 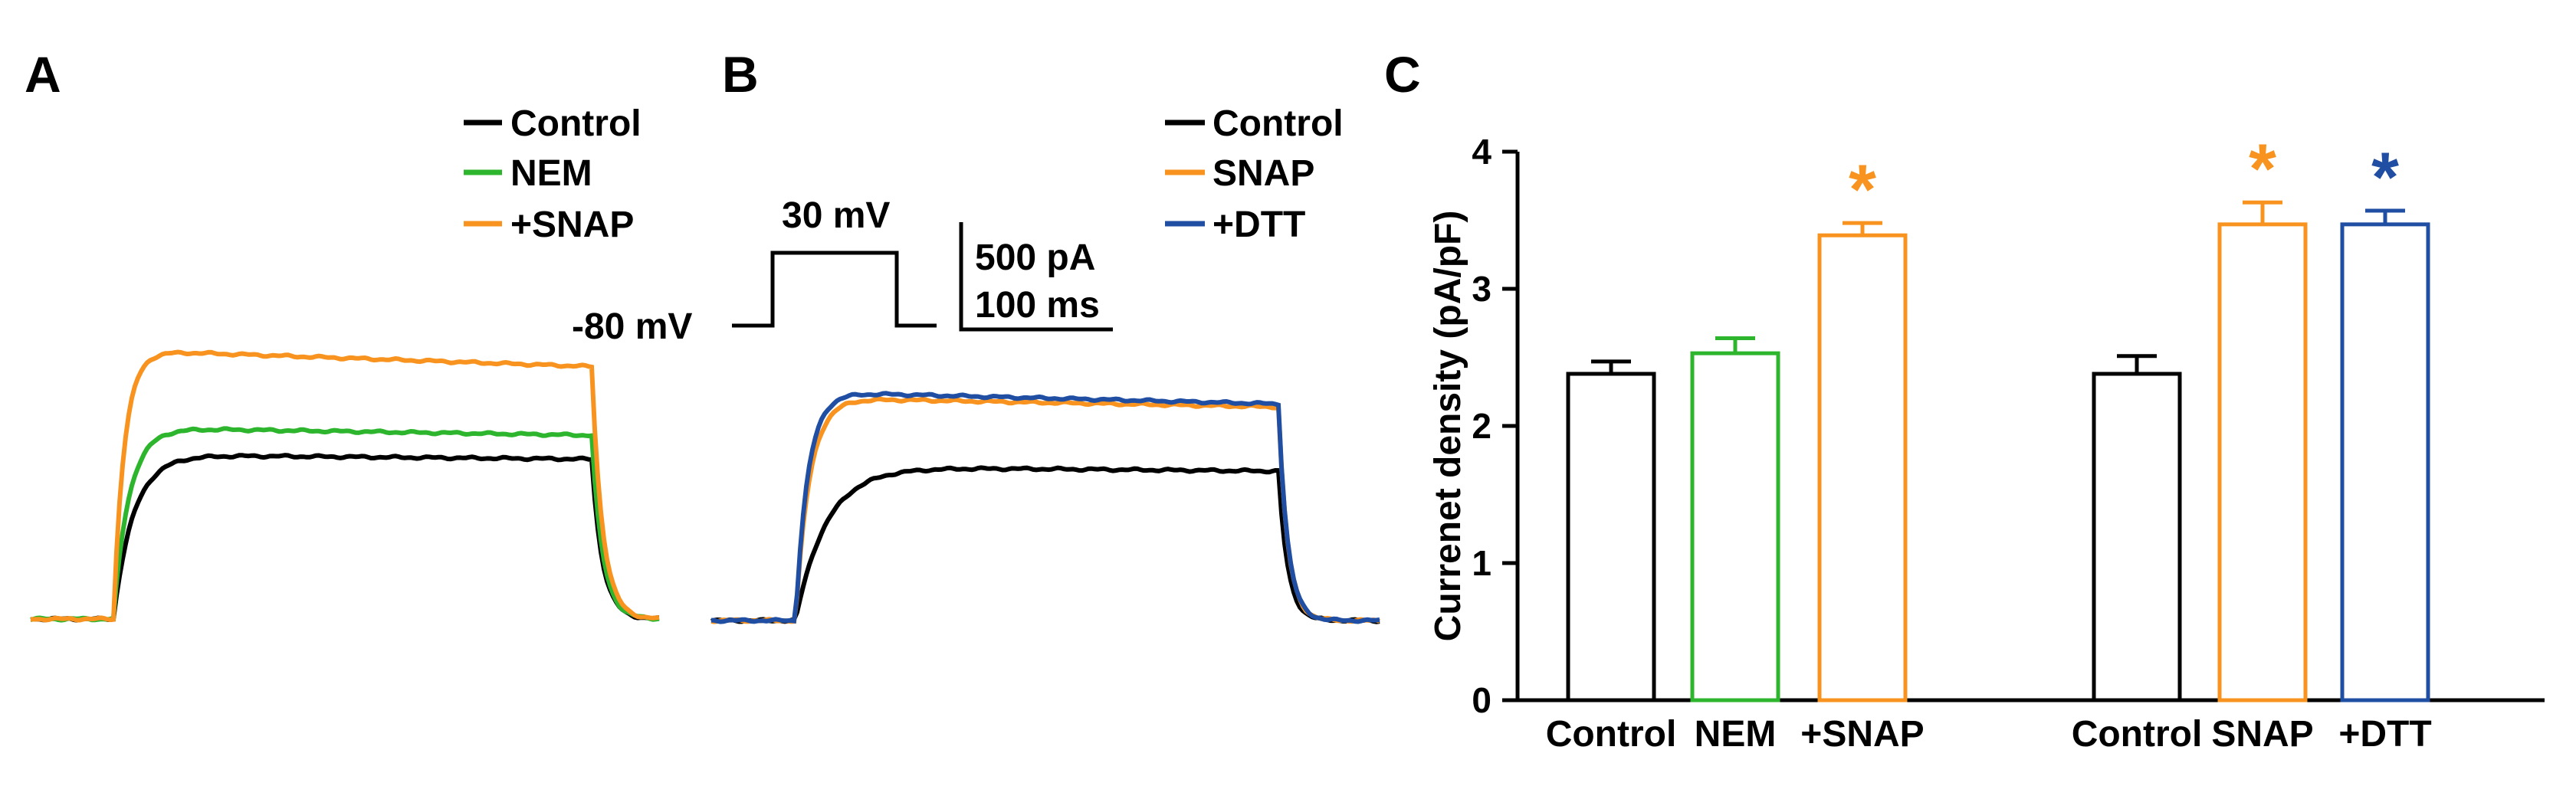 What do you see at coordinates (1736, 734) in the screenshot?
I see `category-label: NEM` at bounding box center [1736, 734].